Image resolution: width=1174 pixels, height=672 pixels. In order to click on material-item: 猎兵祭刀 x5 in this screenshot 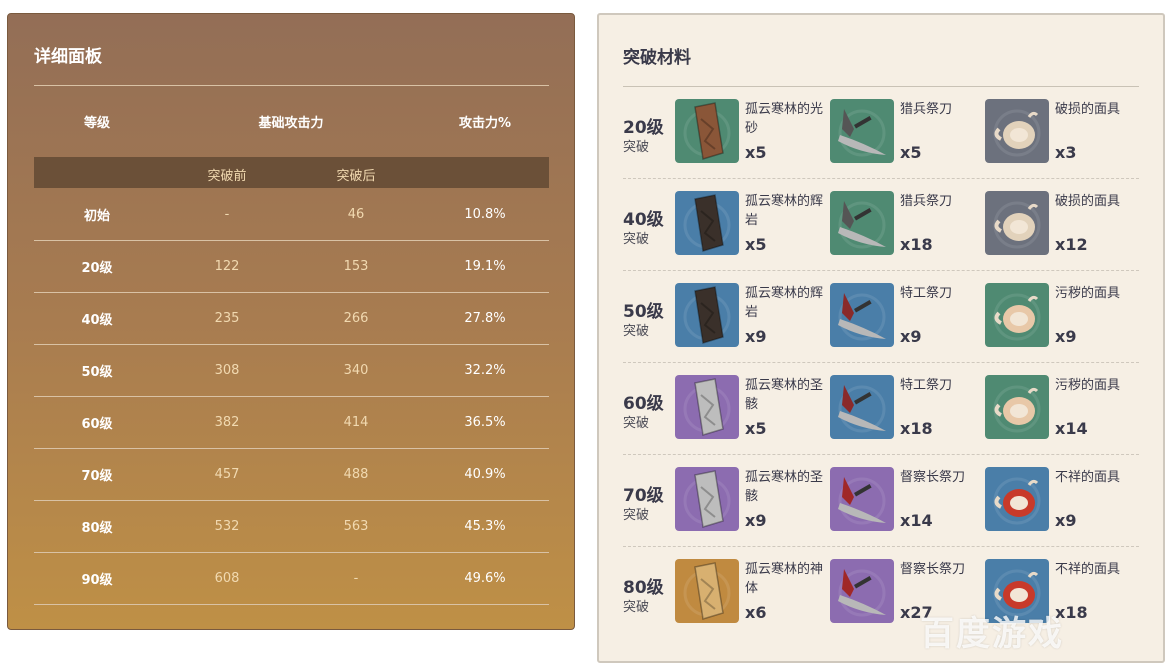, I will do `click(905, 132)`.